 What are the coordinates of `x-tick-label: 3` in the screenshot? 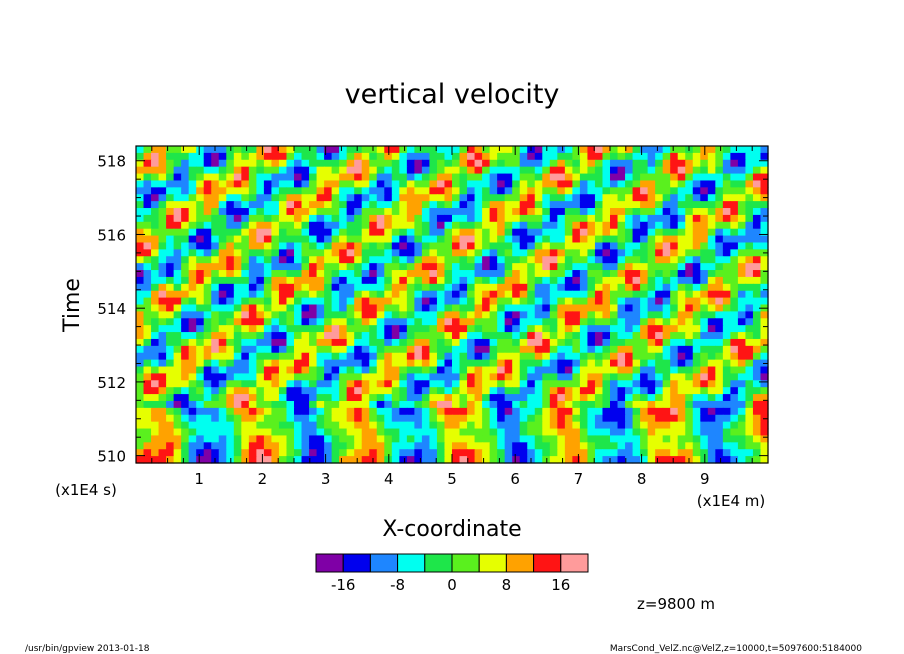 It's located at (326, 479).